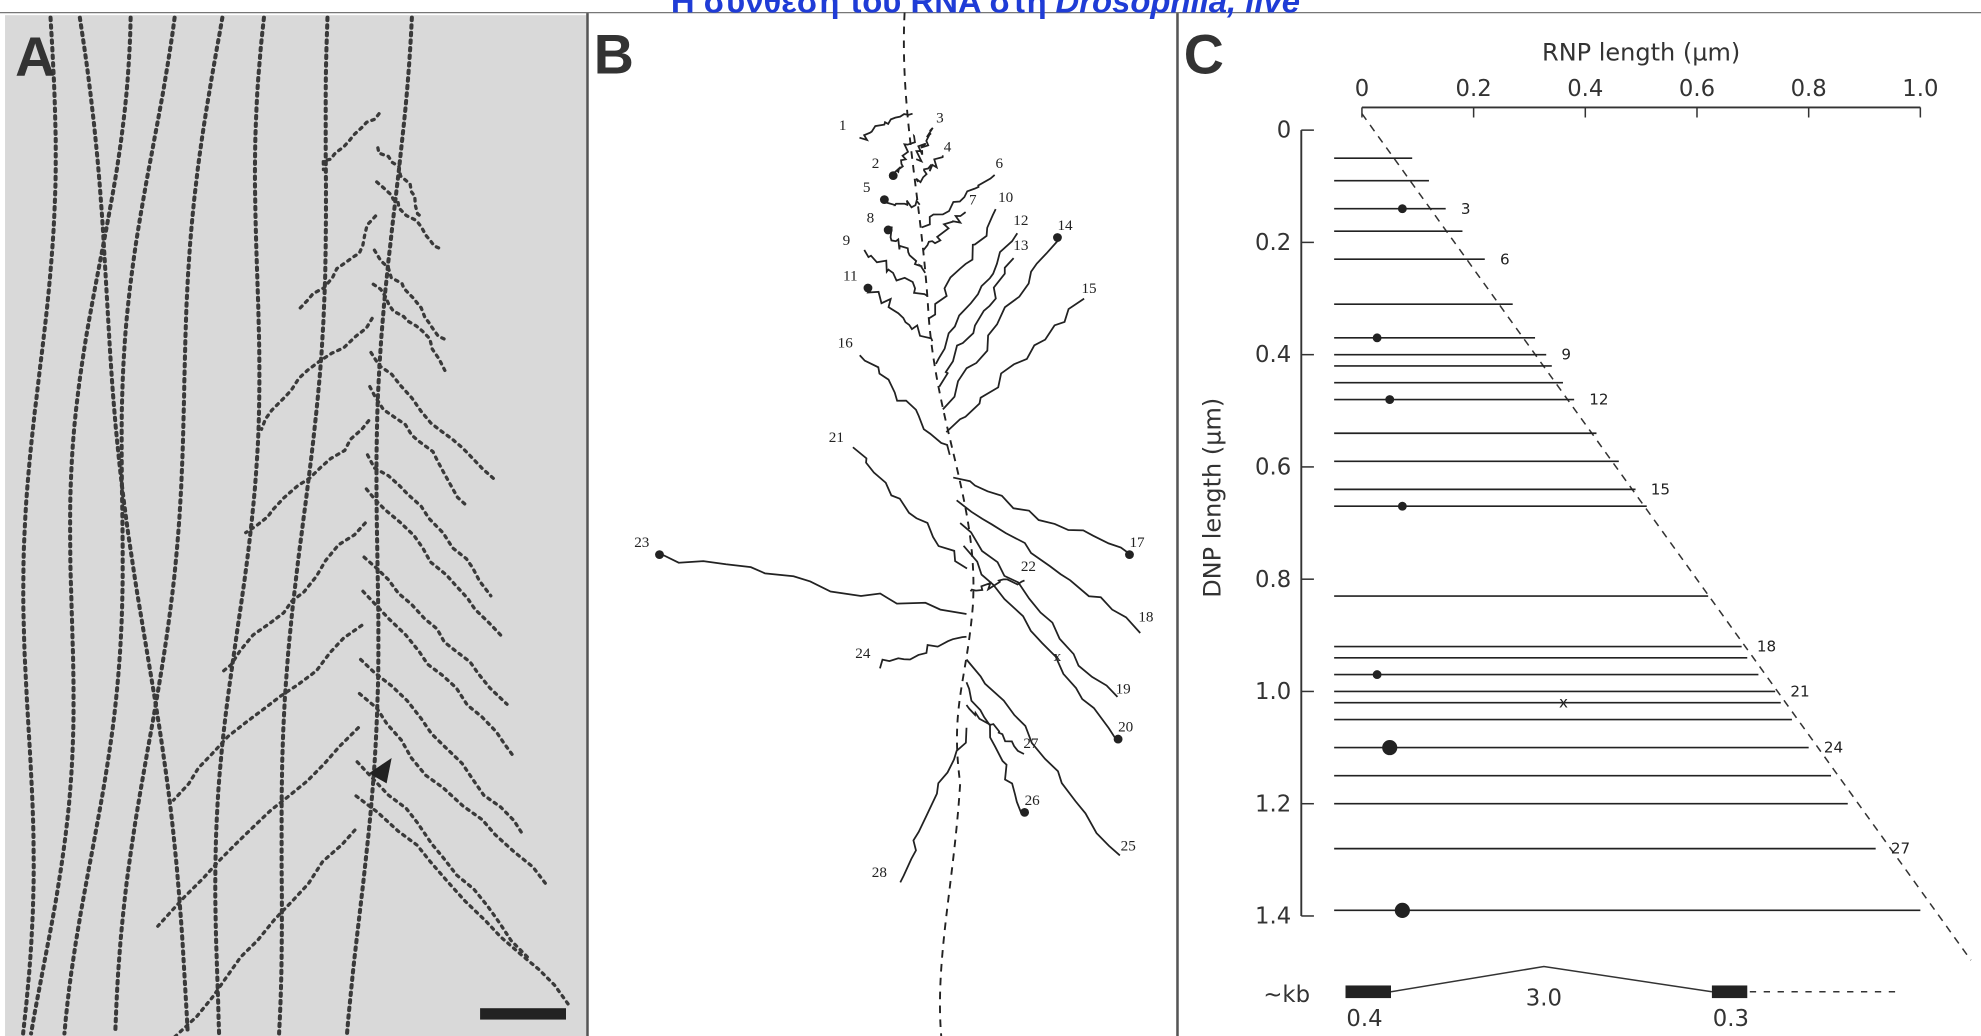 The image size is (1981, 1036). Describe the element at coordinates (1033, 800) in the screenshot. I see `fibril-label: 26` at that location.